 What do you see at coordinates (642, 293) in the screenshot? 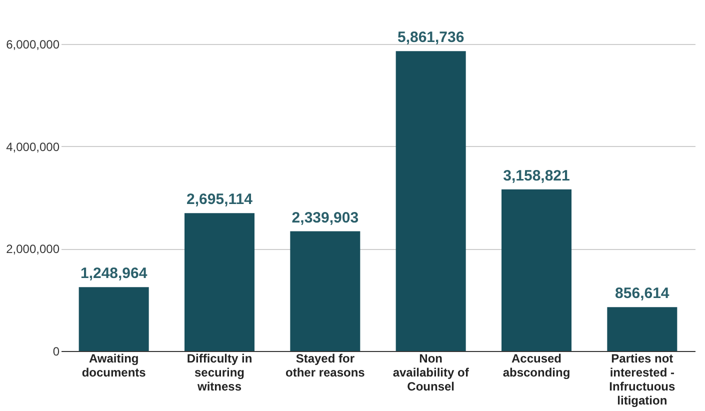
I see `data-label: 856,614` at bounding box center [642, 293].